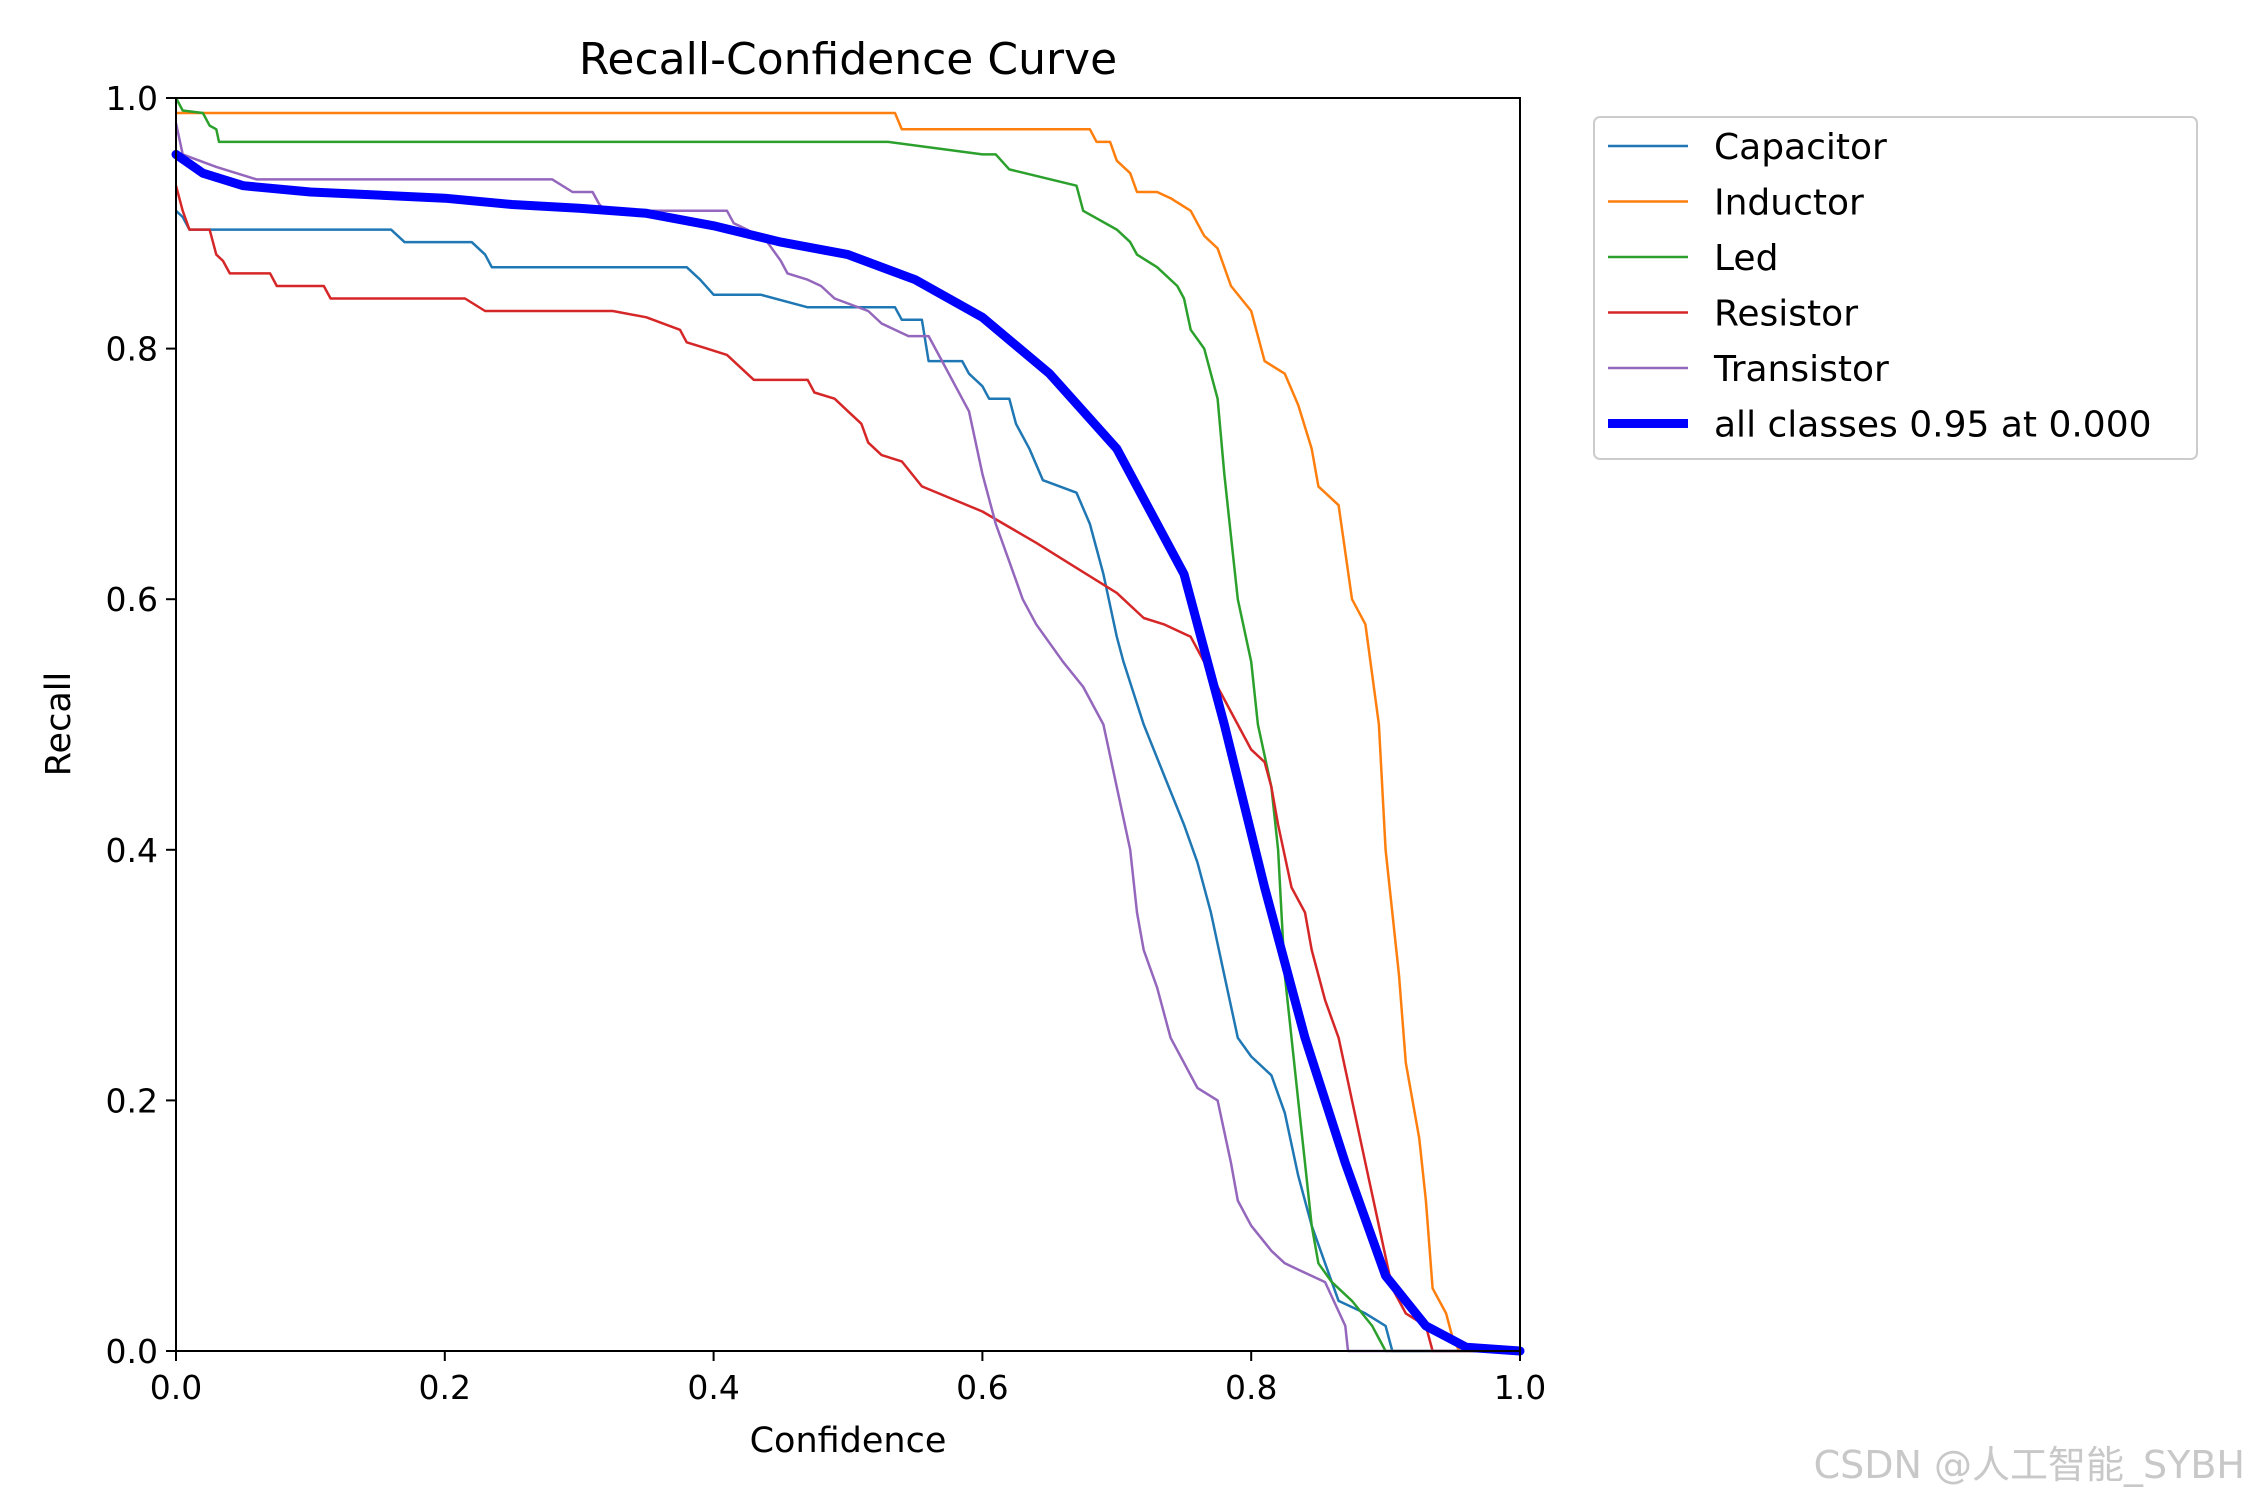  I want to click on x-axis-ticks: 0.0 0.2 0.4 0.6 0.8 1.0, so click(848, 1379).